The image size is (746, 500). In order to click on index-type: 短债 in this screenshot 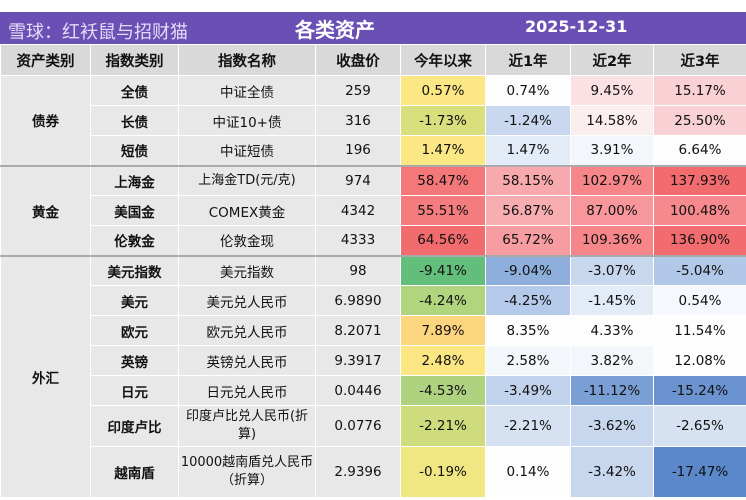, I will do `click(134, 150)`.